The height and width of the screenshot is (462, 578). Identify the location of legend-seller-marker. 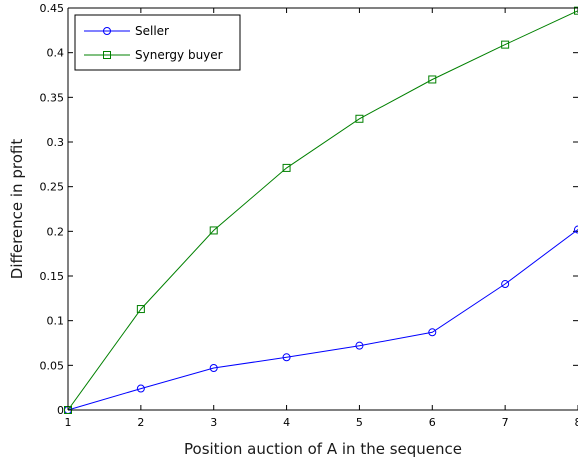
(107, 31).